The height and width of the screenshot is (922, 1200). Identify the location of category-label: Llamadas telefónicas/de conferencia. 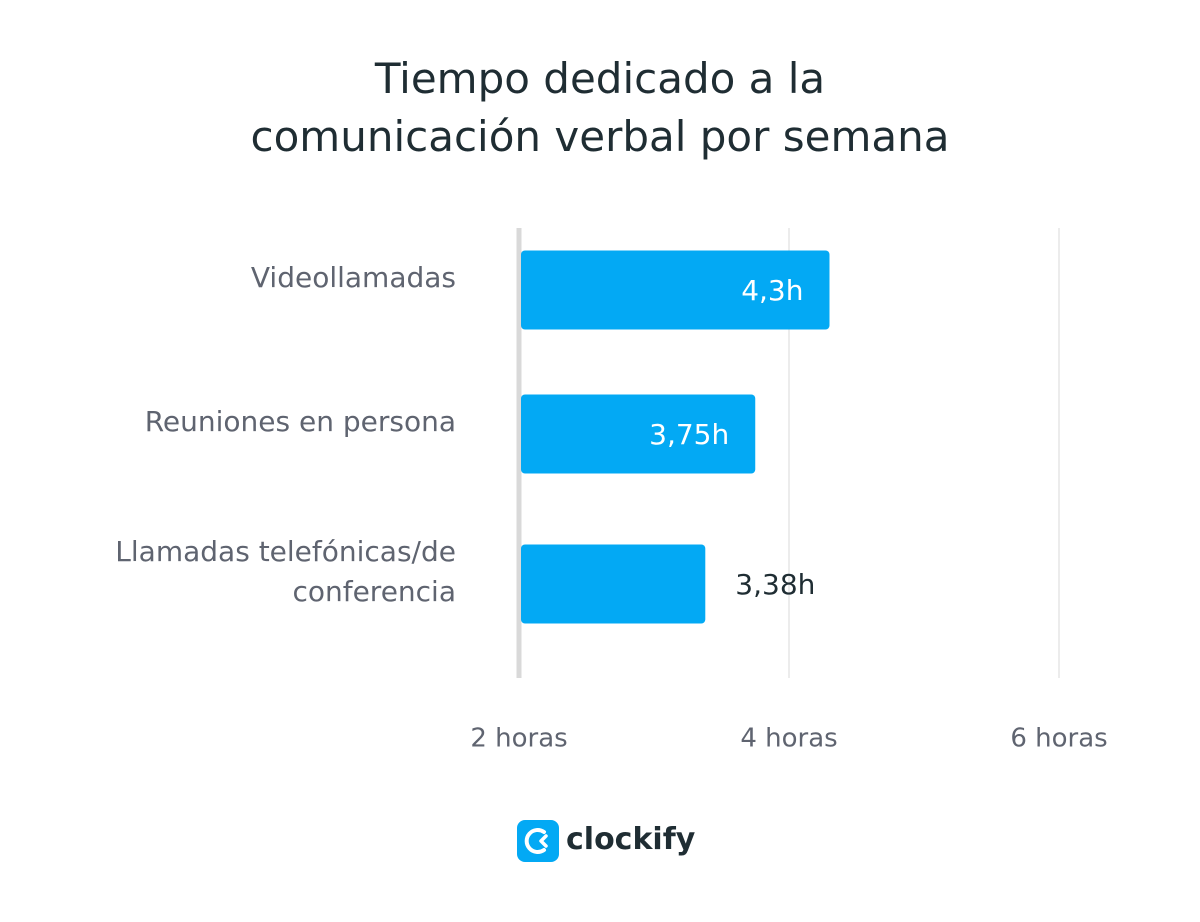
(285, 571).